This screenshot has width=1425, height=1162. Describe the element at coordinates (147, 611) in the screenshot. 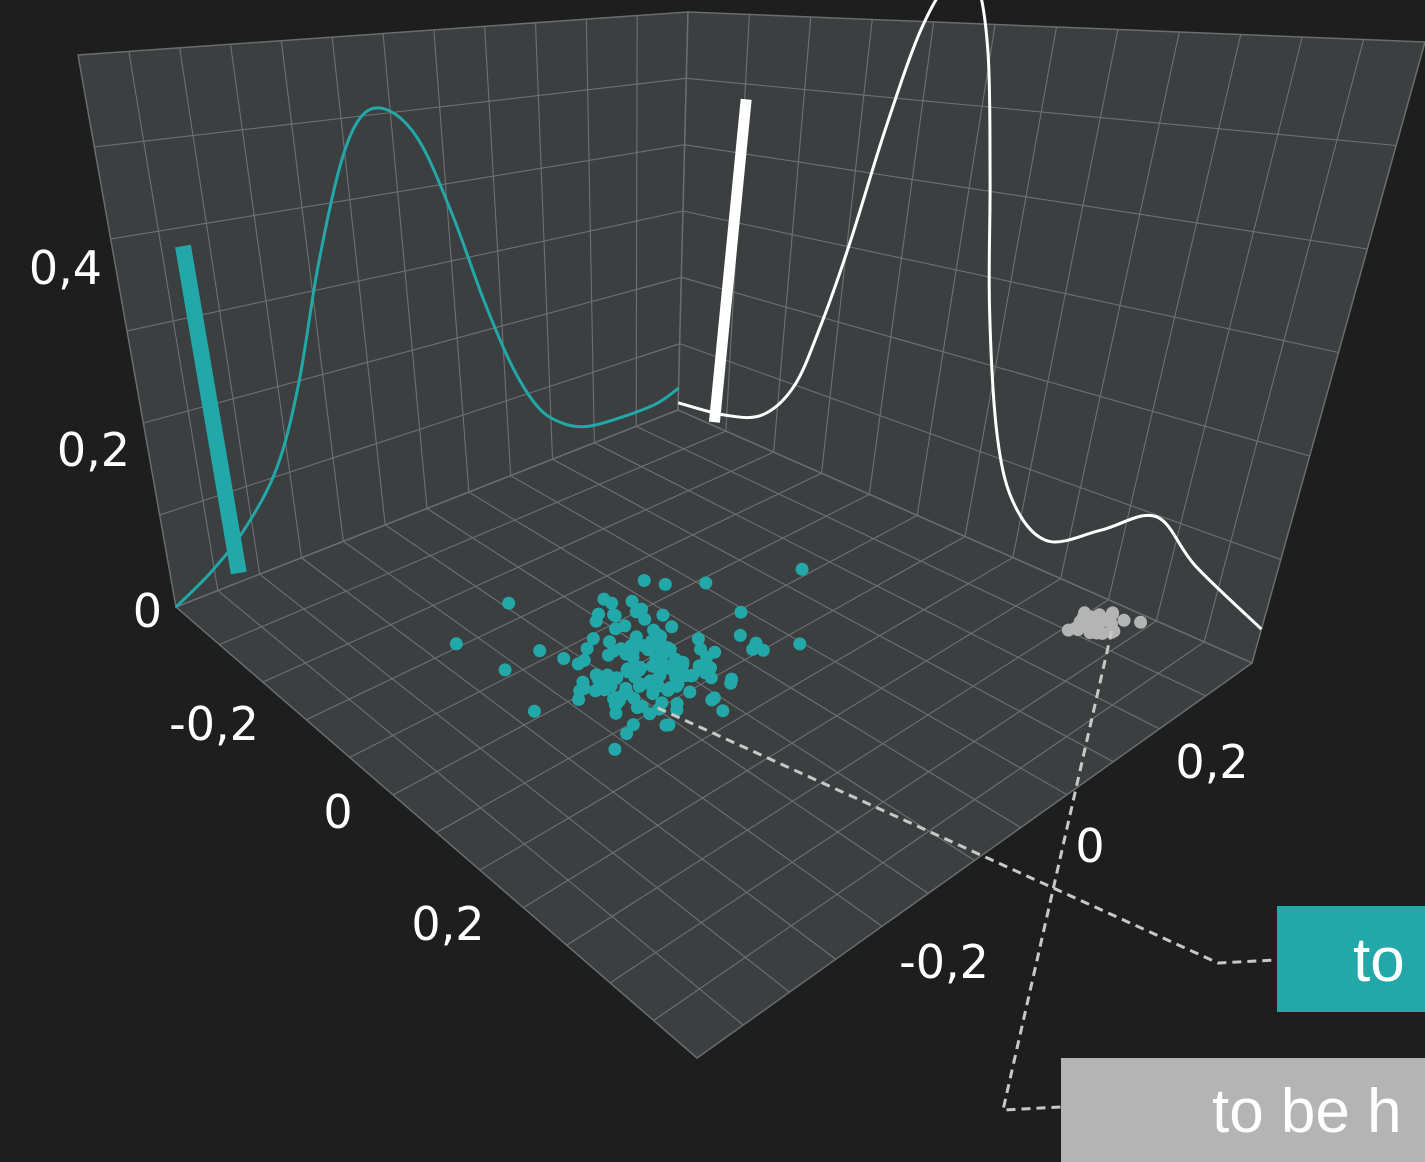

I see `z-tick-label: 0` at that location.